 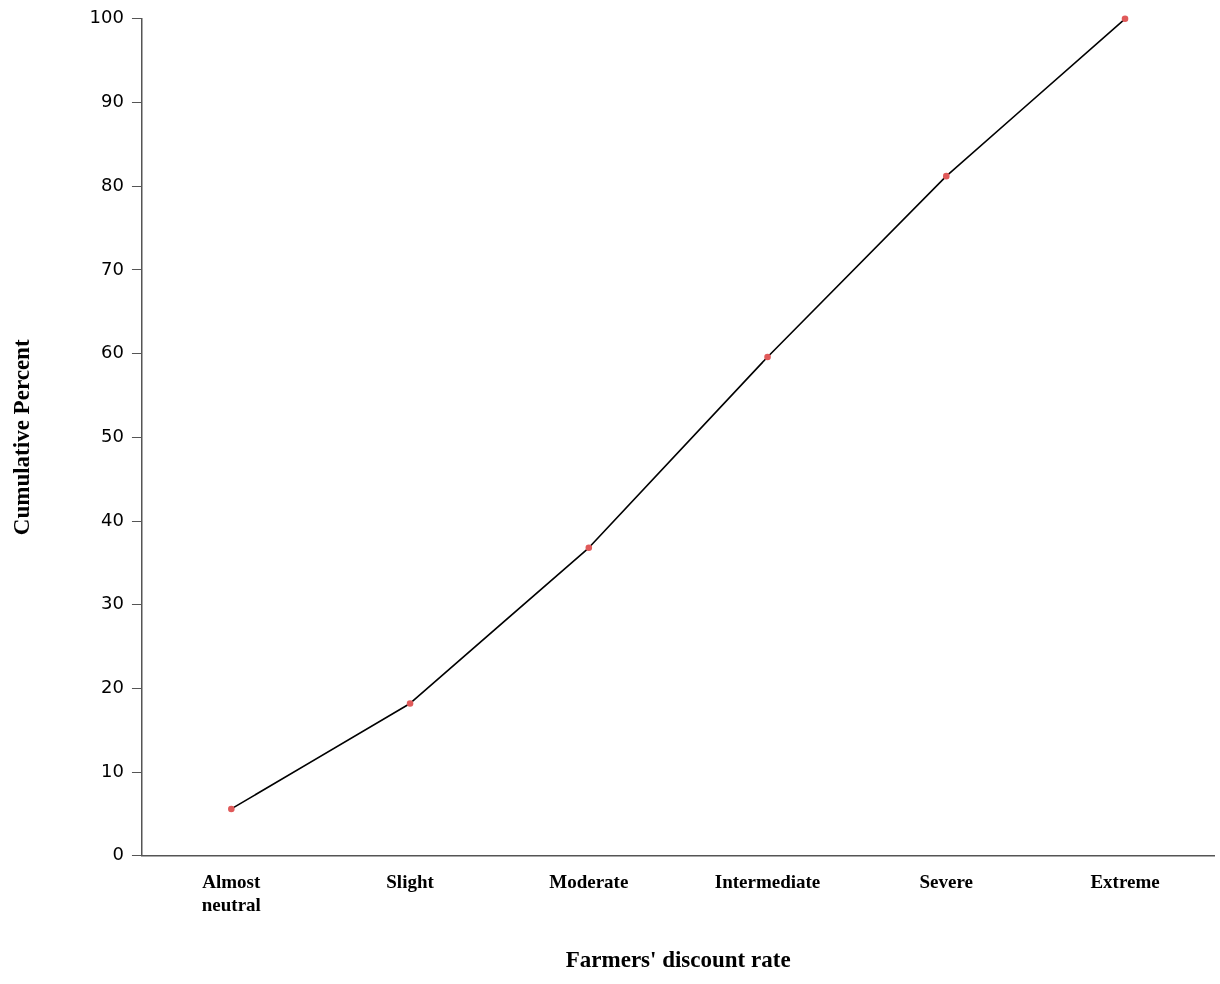 What do you see at coordinates (112, 101) in the screenshot?
I see `y-tick-label: 90` at bounding box center [112, 101].